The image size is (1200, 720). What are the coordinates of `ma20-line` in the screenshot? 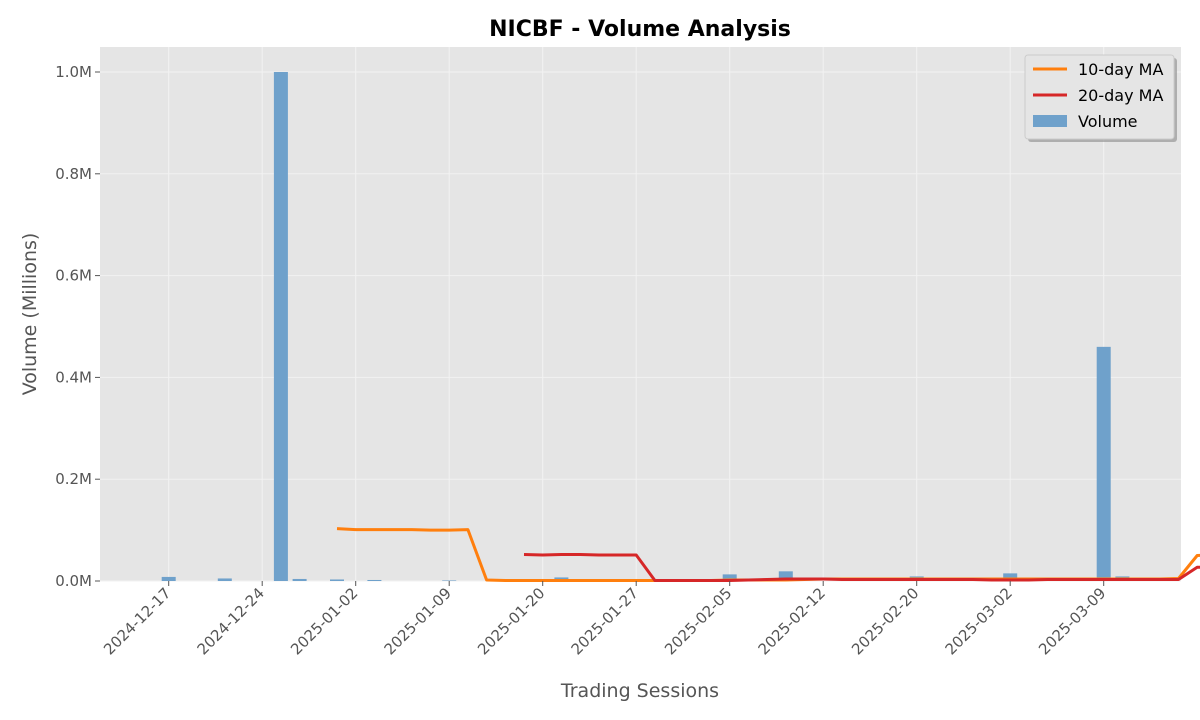 It's located at (861, 567).